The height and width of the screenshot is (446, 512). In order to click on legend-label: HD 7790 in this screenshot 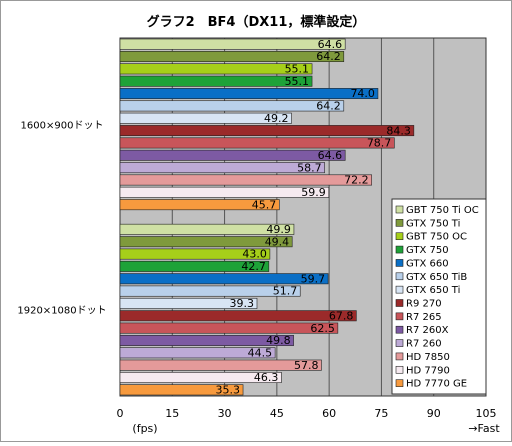, I will do `click(428, 370)`.